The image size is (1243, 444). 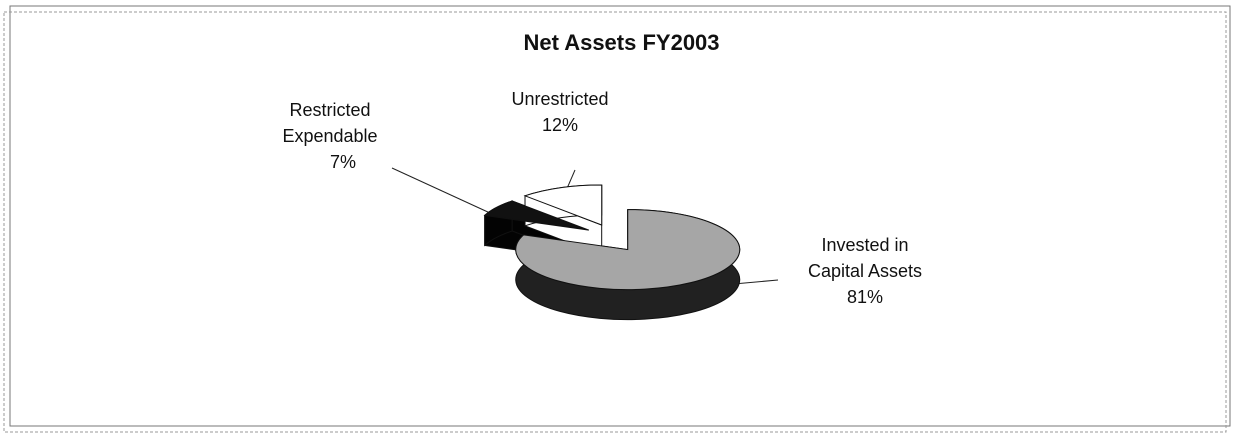 I want to click on slice-label: Unrestricted 12%, so click(x=560, y=112).